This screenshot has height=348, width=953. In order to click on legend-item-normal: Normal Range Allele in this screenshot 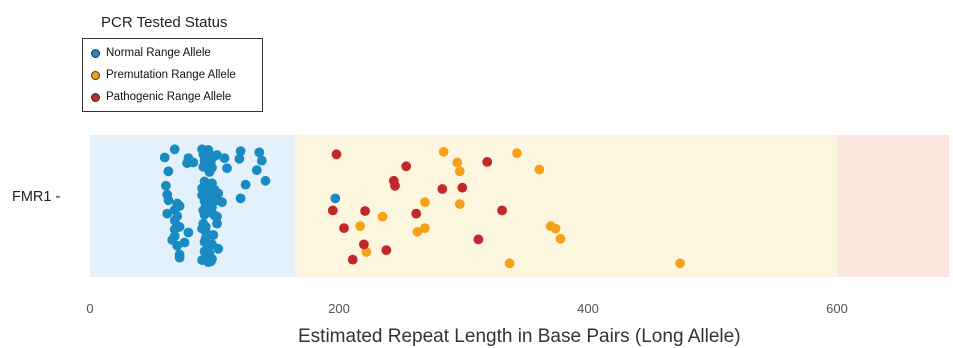, I will do `click(151, 53)`.